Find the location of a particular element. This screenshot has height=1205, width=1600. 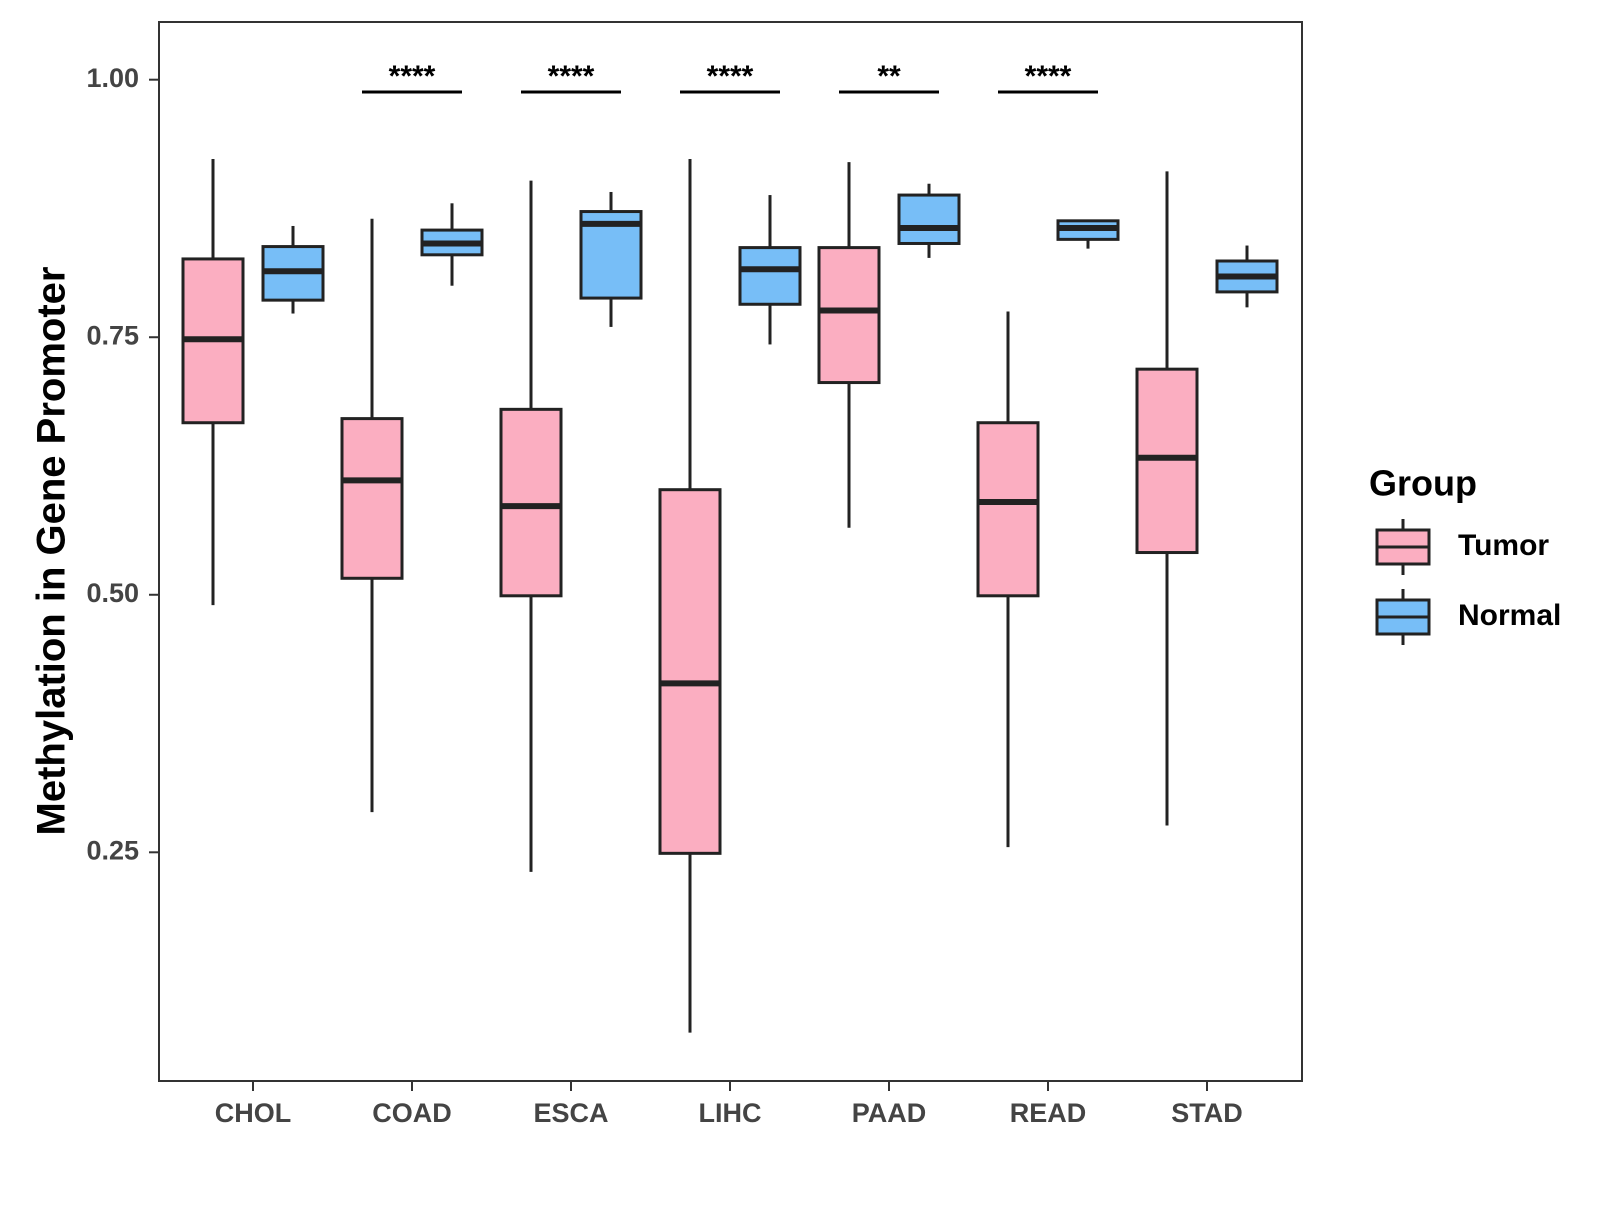

series-normal is located at coordinates (770, 264).